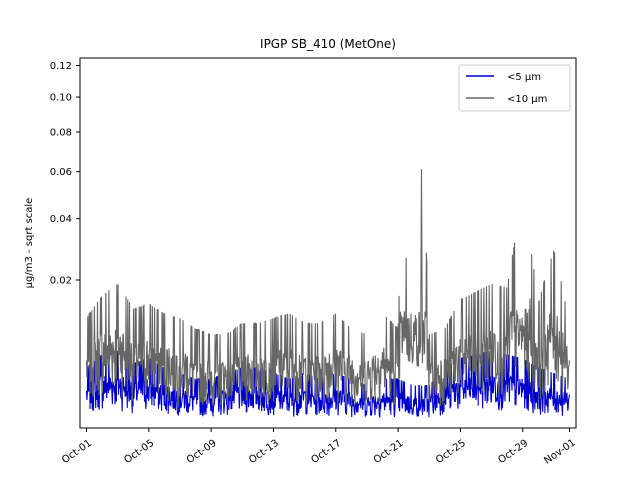 The height and width of the screenshot is (480, 640). I want to click on x-tick-label: Oct-25, so click(451, 452).